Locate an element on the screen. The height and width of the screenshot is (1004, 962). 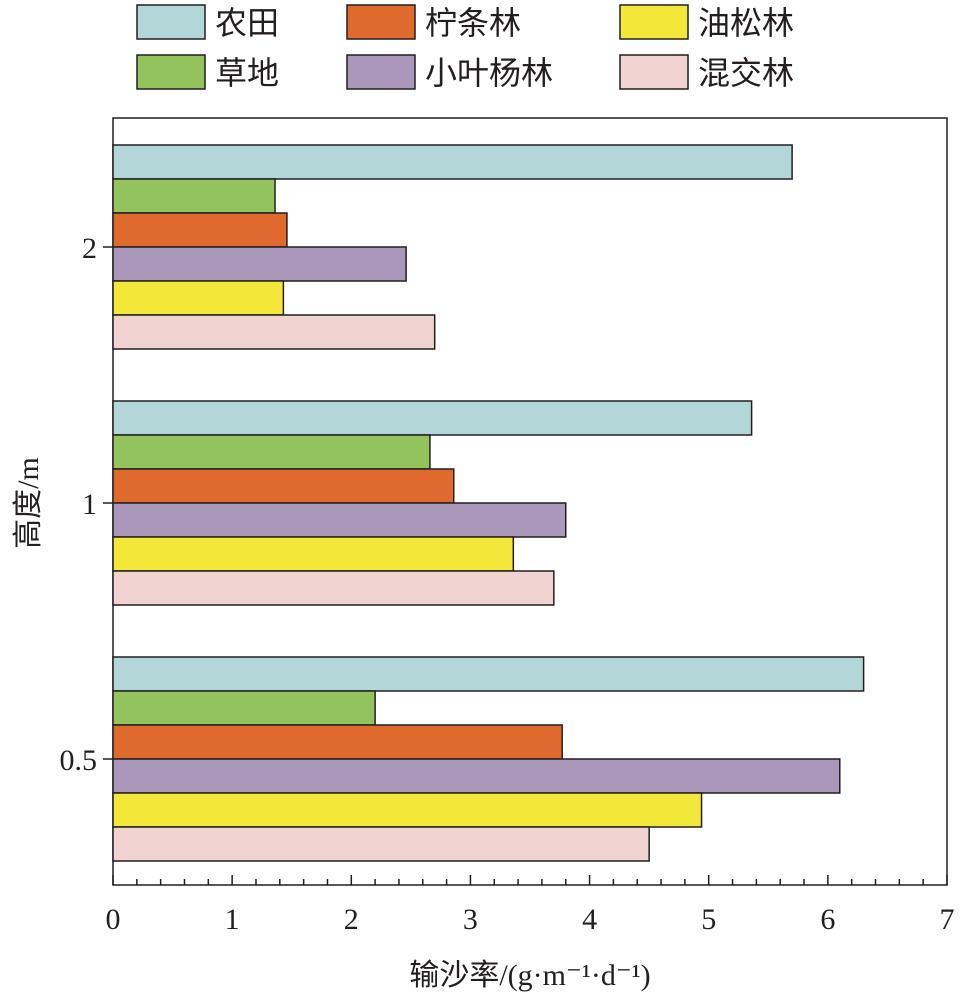
y-tick-label: 2 is located at coordinates (89, 248).